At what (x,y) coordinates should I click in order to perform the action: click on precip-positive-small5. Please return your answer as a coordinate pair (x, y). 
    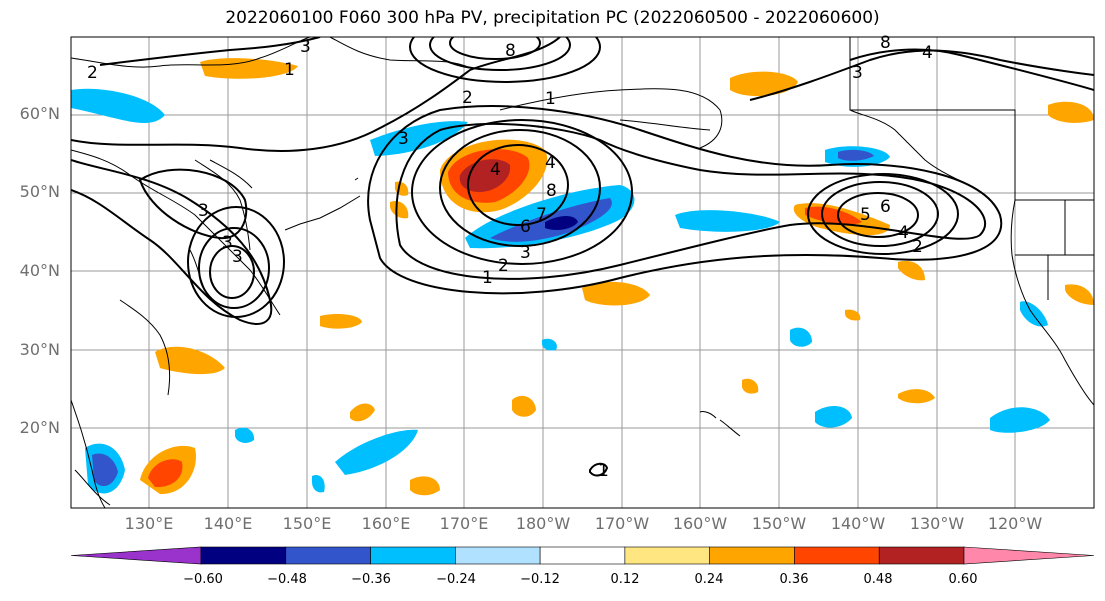
    Looking at the image, I should click on (853, 315).